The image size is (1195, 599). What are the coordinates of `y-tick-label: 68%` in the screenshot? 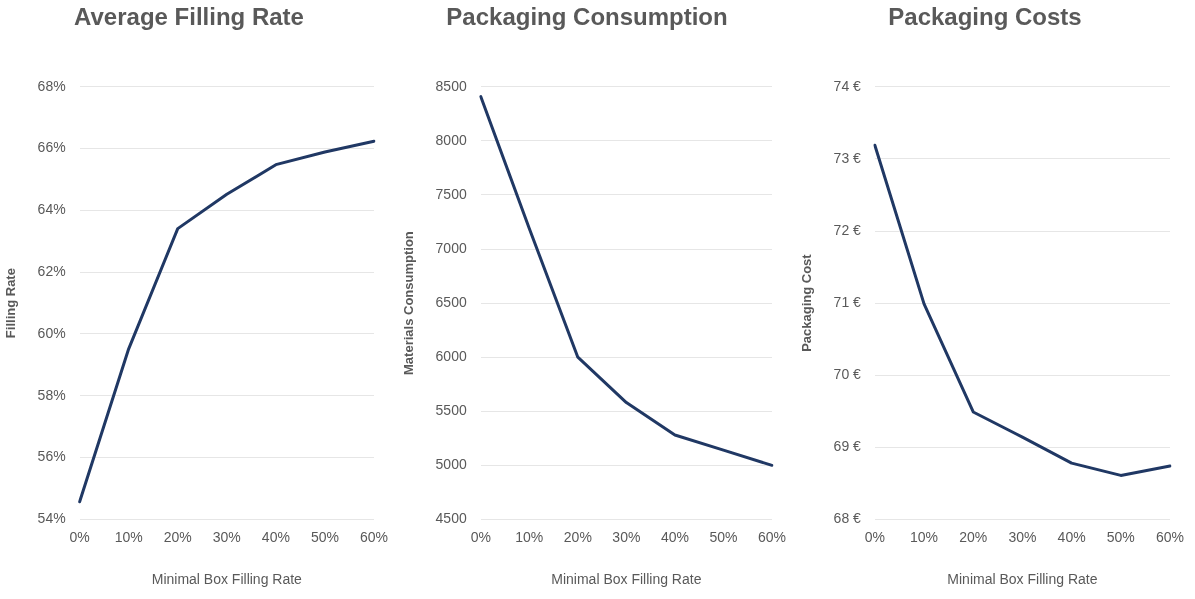 It's located at (51, 85).